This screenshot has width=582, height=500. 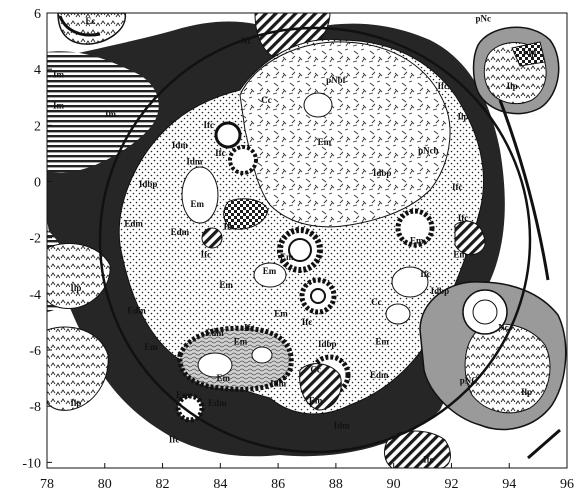 I want to click on unit-label-u32: Em, so click(x=226, y=285).